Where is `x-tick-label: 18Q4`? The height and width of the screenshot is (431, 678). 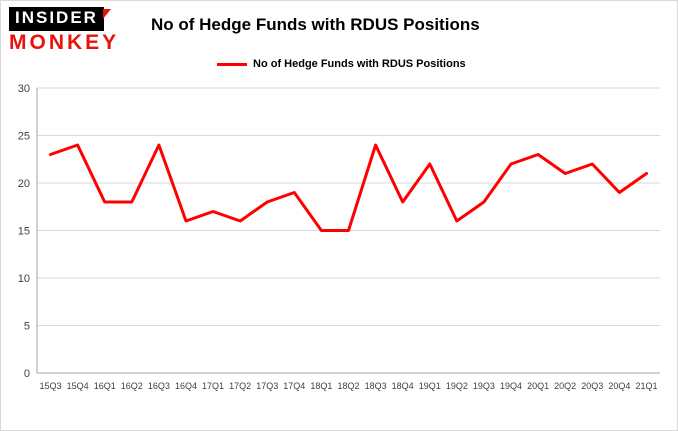 x-tick-label: 18Q4 is located at coordinates (403, 386).